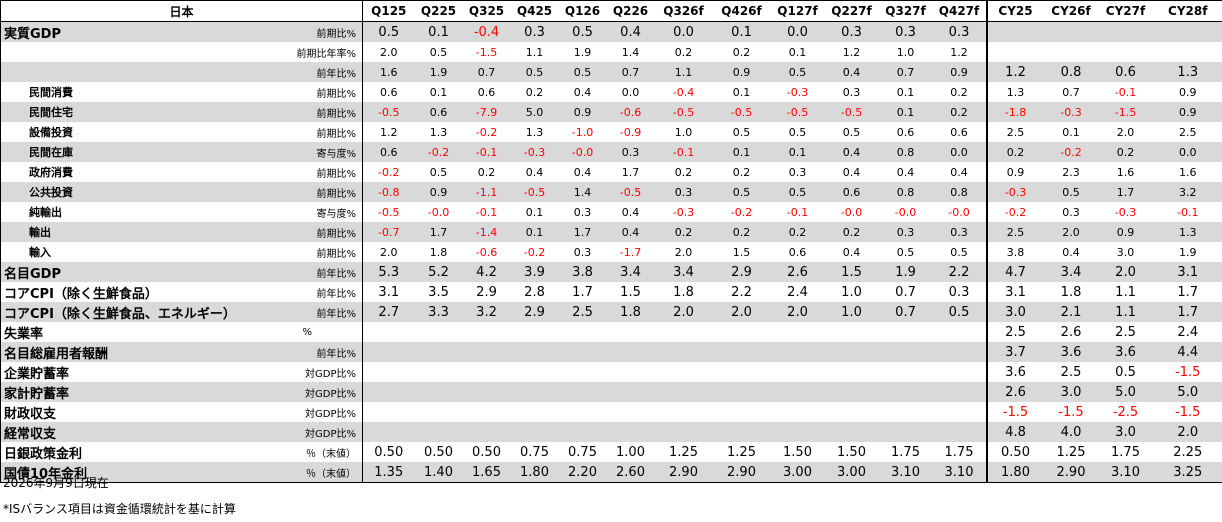 This screenshot has height=522, width=1222. What do you see at coordinates (1071, 192) in the screenshot?
I see `year-value-cell: 0.5` at bounding box center [1071, 192].